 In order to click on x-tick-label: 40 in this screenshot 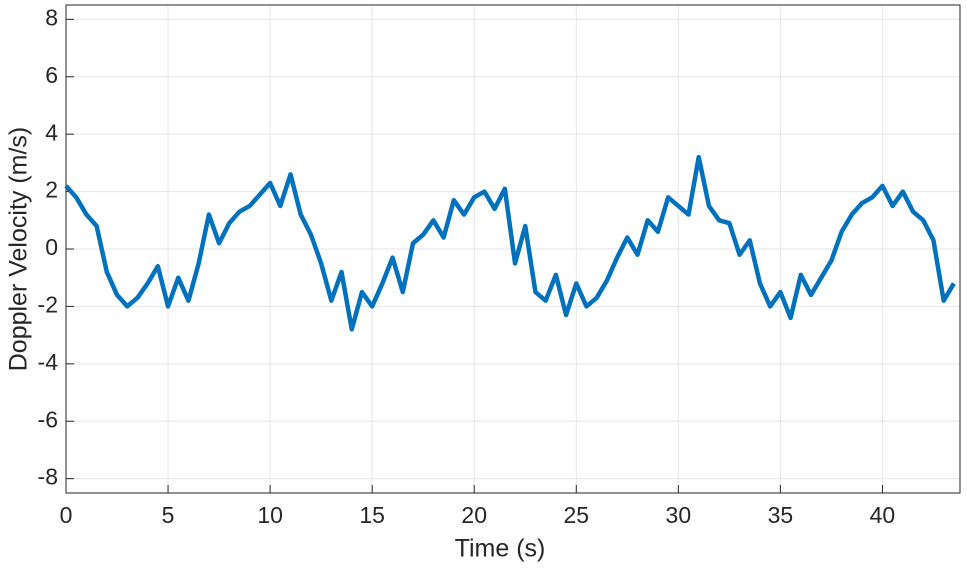, I will do `click(883, 515)`.